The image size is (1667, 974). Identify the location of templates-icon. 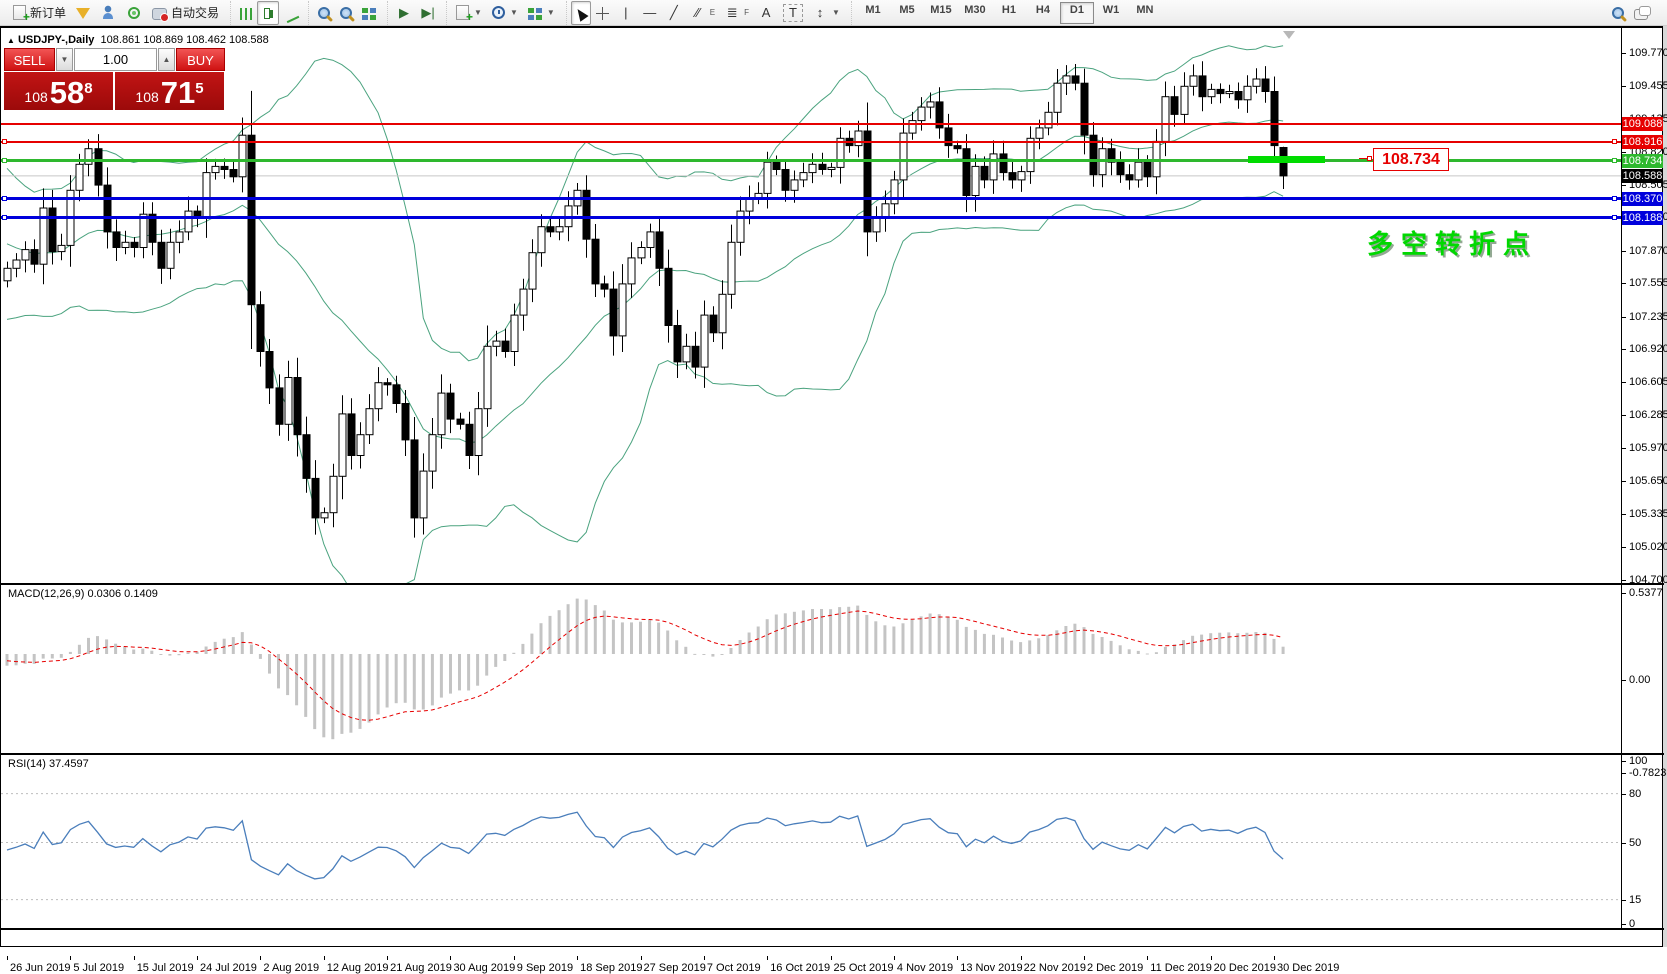
(534, 13).